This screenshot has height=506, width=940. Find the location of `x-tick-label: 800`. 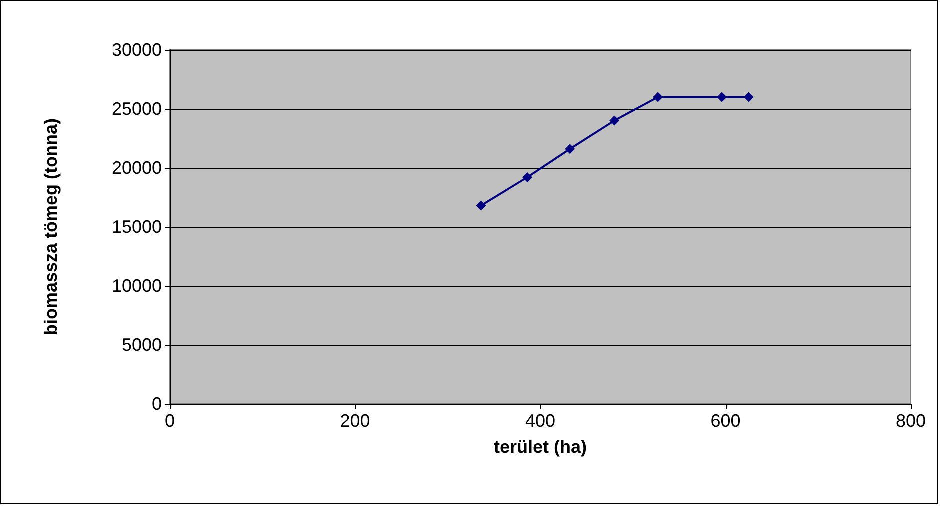

x-tick-label: 800 is located at coordinates (911, 421).